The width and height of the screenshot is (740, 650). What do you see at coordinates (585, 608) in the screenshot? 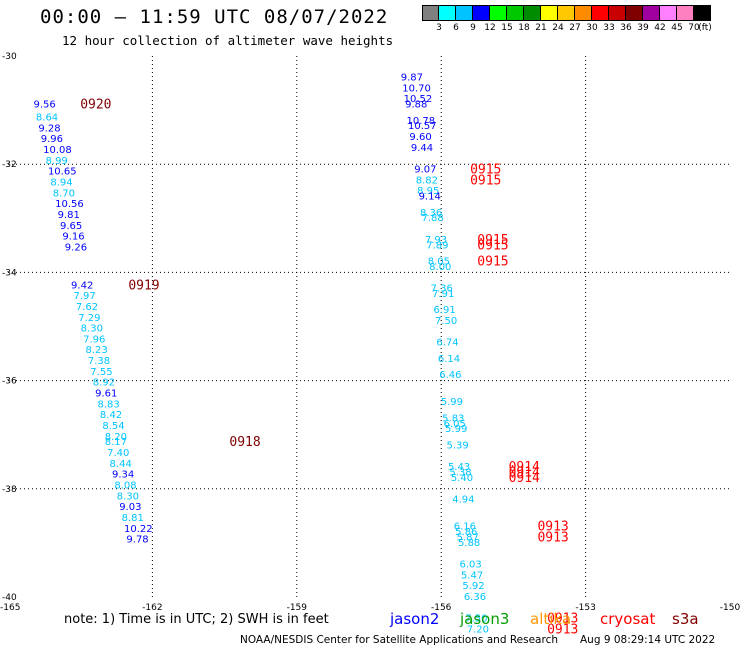
I see `x-tick-label: -153` at bounding box center [585, 608].